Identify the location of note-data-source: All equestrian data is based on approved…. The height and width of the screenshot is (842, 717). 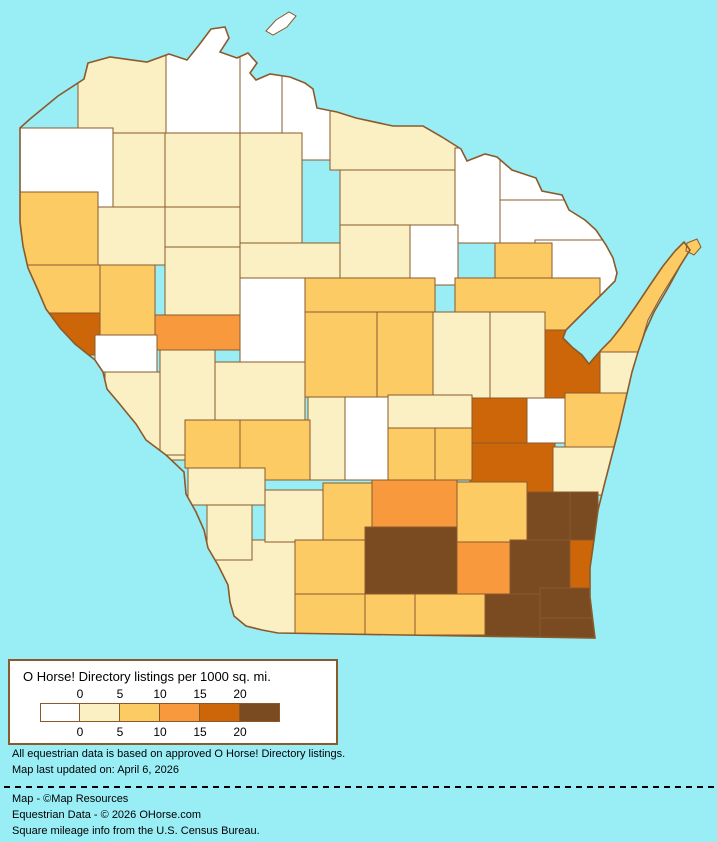
(179, 754).